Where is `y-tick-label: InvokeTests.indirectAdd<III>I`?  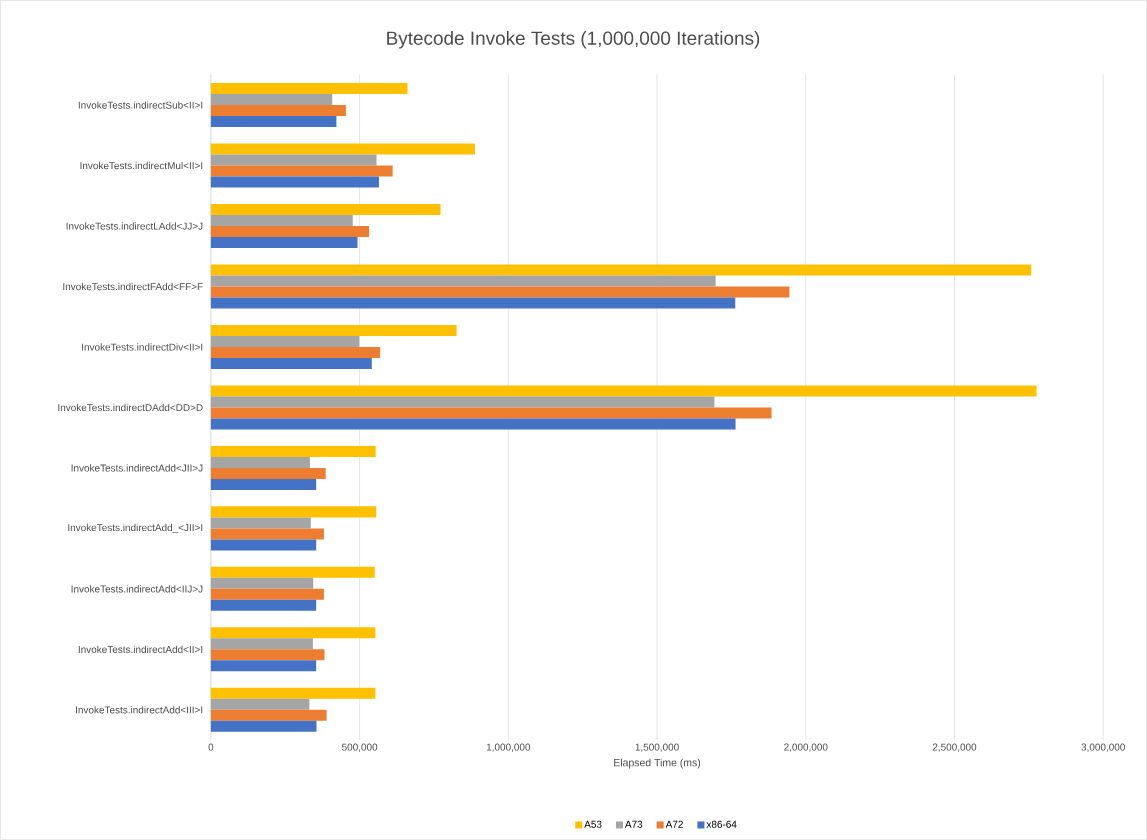
y-tick-label: InvokeTests.indirectAdd<III>I is located at coordinates (139, 710).